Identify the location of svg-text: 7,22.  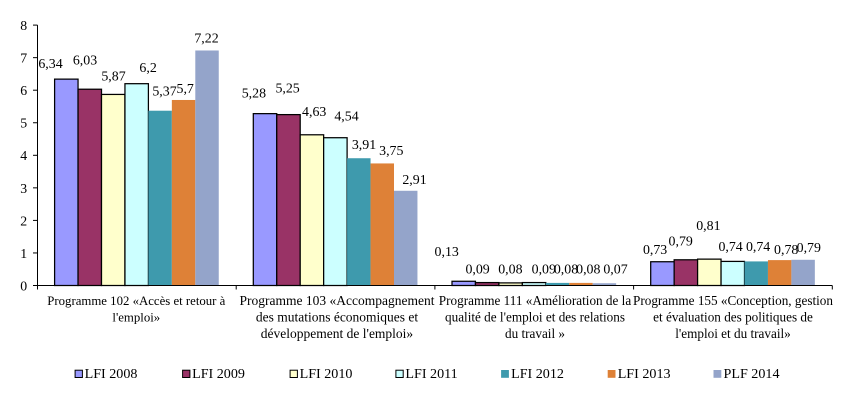
(206, 38).